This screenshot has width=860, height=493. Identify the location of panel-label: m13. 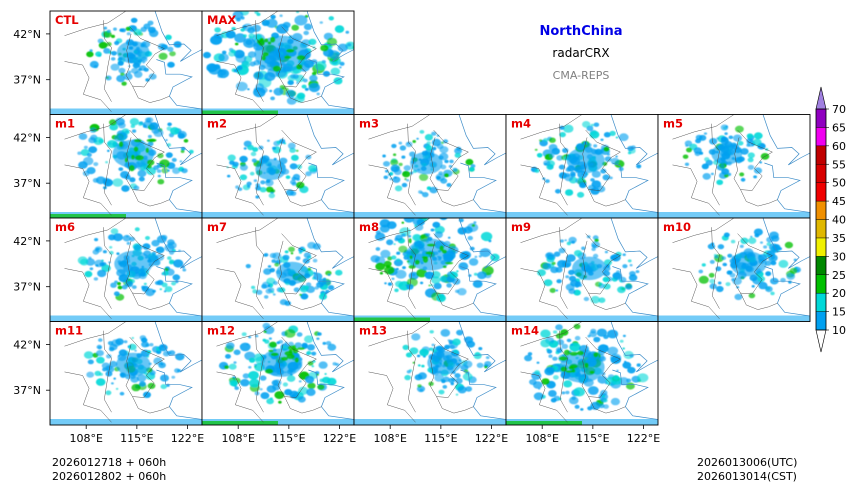
(373, 331).